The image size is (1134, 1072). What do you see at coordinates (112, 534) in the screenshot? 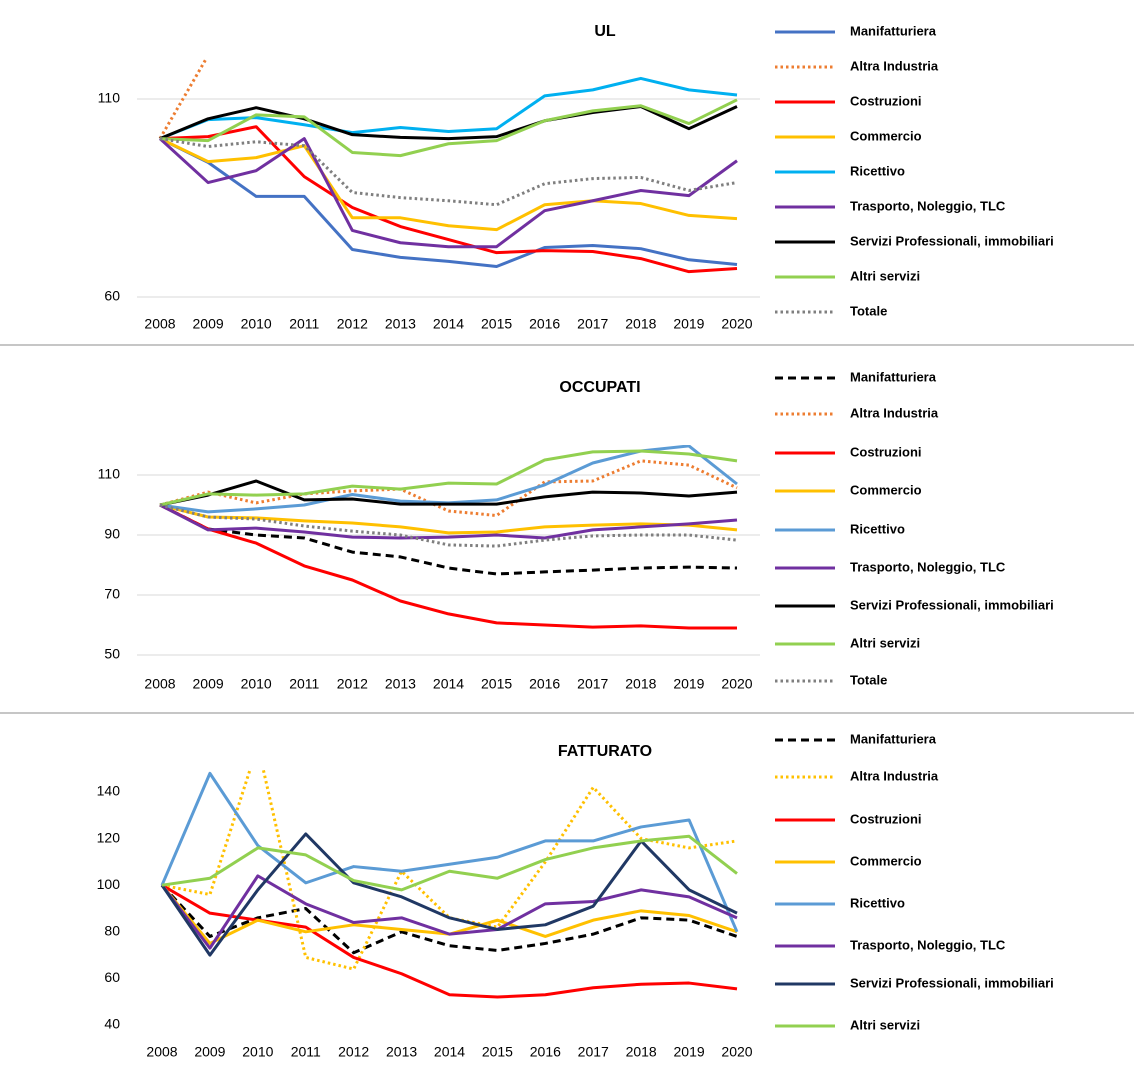
I see `y-tick-label: 90` at bounding box center [112, 534].